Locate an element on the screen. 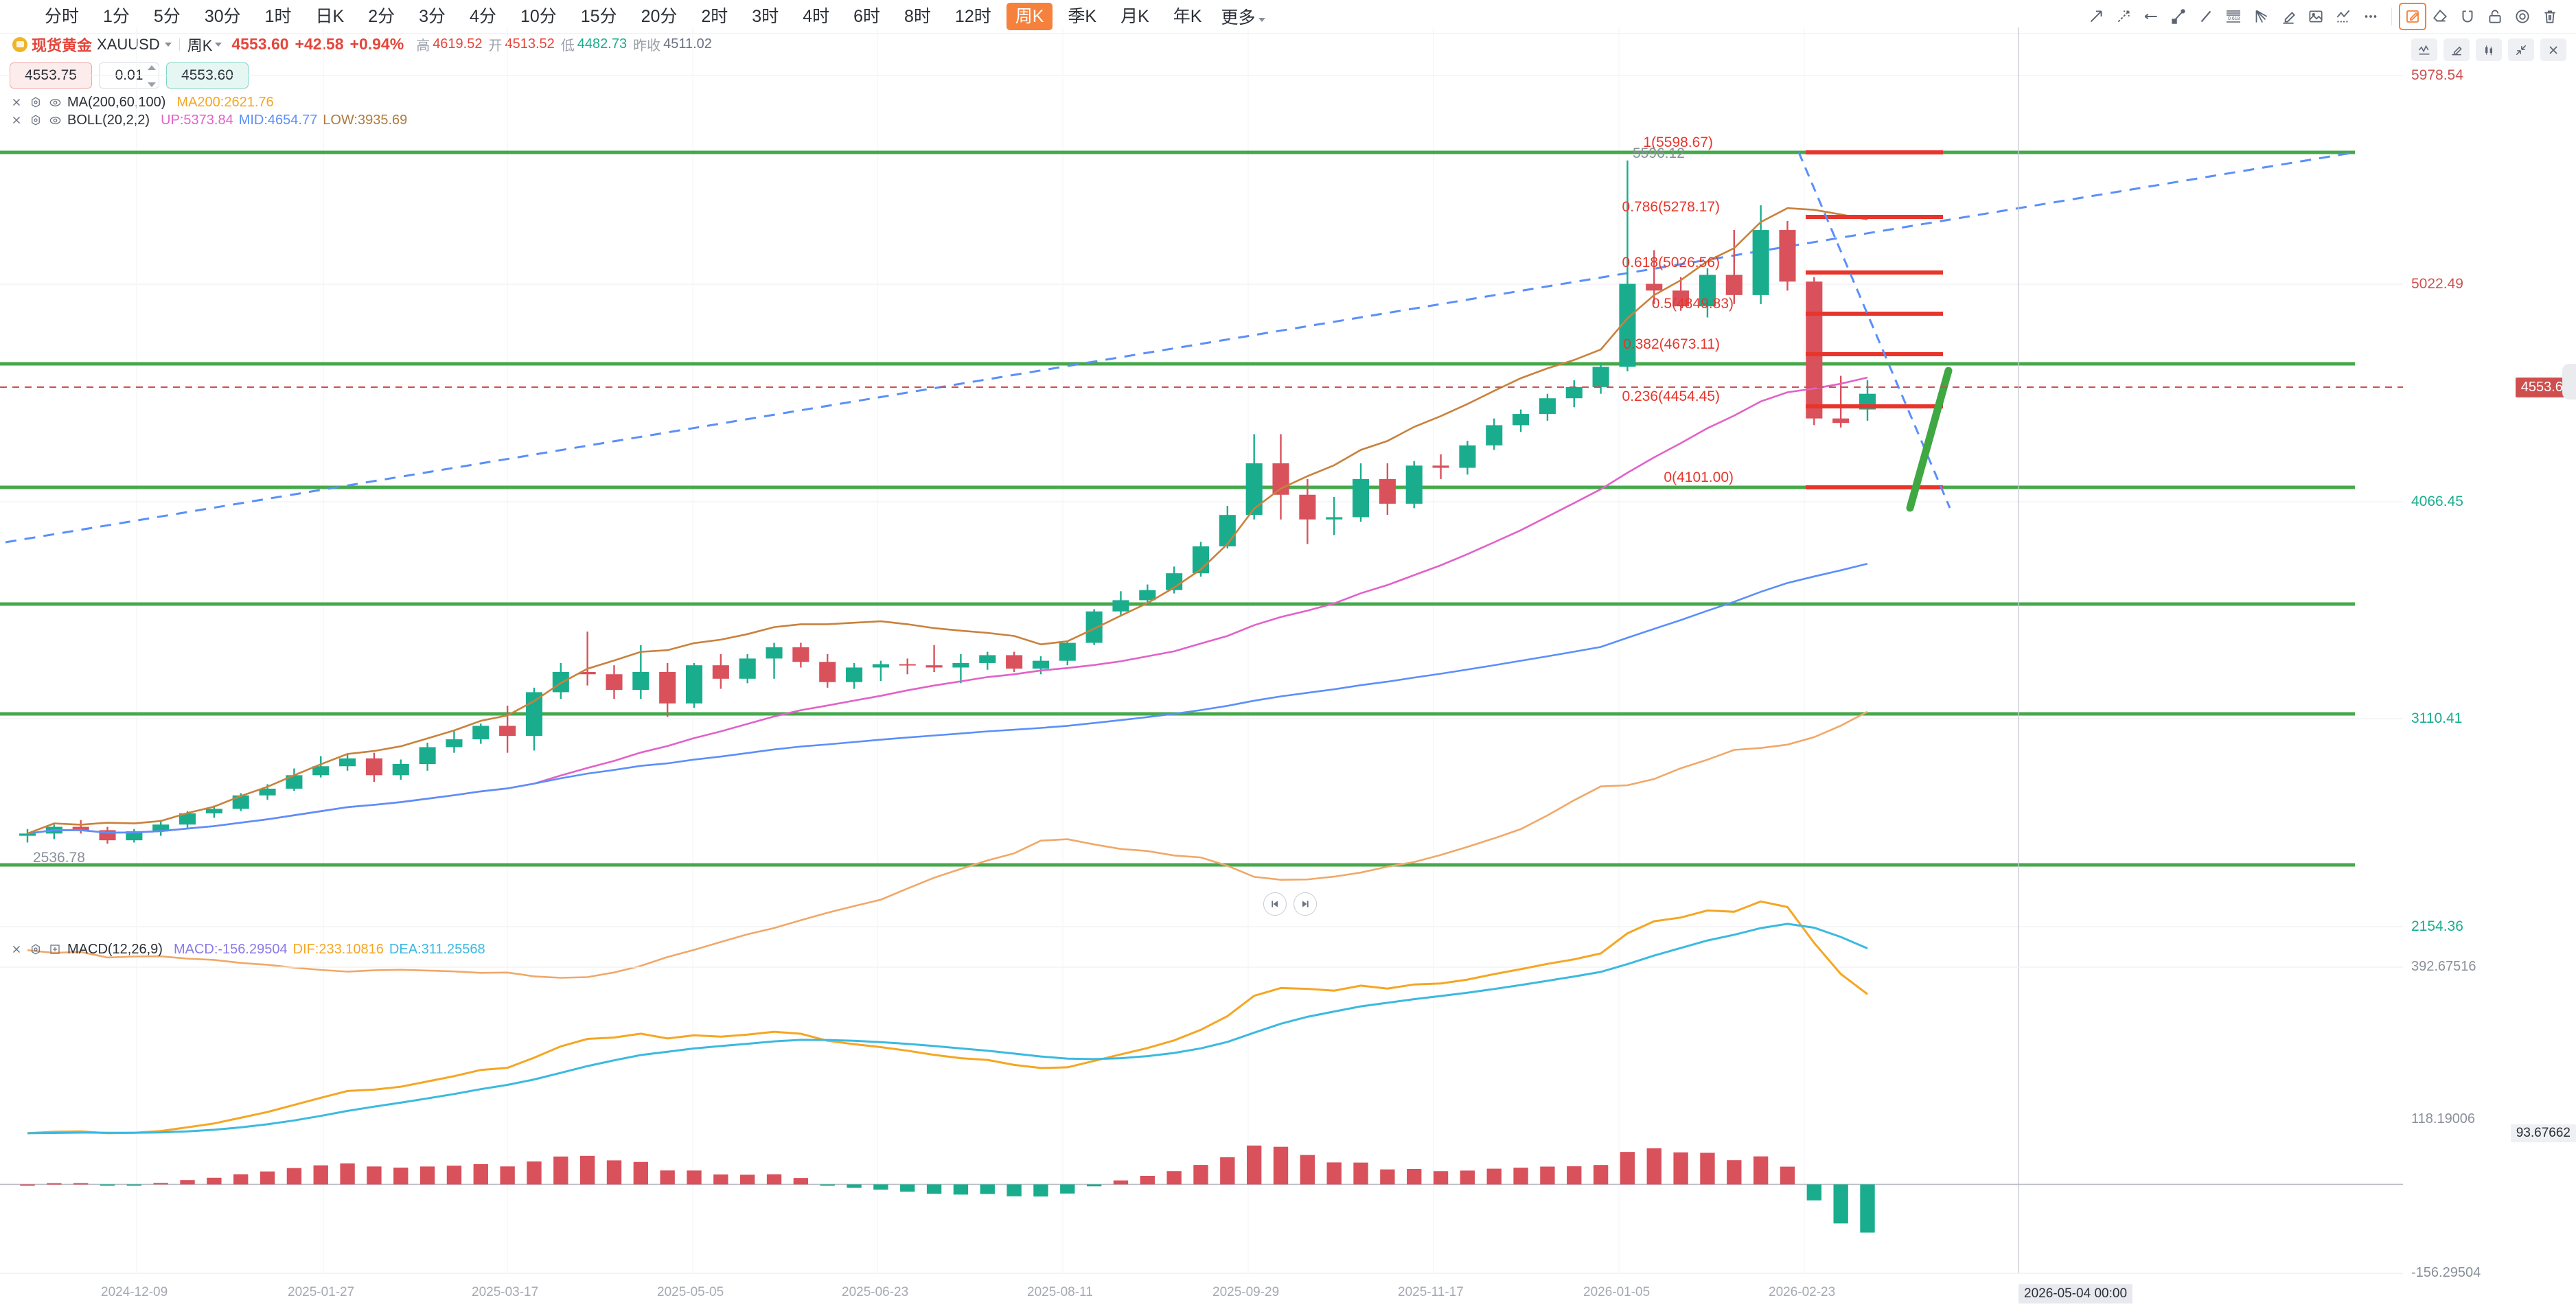 The image size is (2576, 1309). fib-label-2: 0.618(5026.56) is located at coordinates (1671, 262).